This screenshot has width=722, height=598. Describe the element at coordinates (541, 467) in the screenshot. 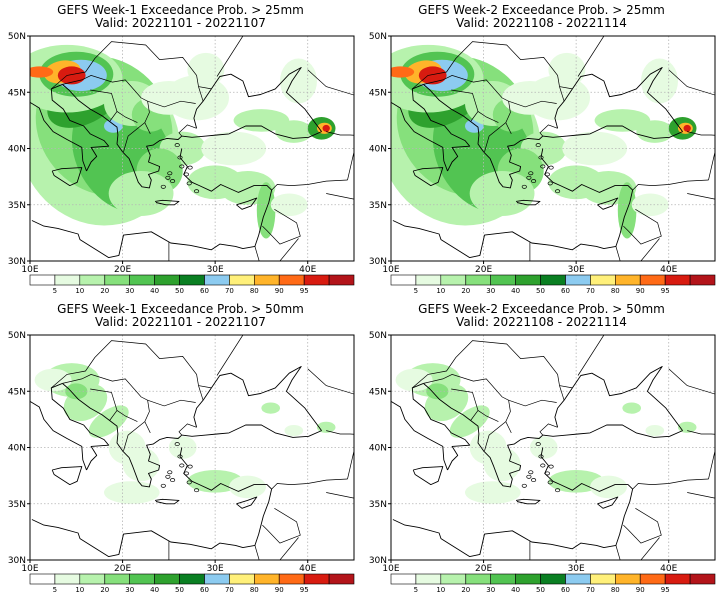

I see `aegean-islands` at that location.